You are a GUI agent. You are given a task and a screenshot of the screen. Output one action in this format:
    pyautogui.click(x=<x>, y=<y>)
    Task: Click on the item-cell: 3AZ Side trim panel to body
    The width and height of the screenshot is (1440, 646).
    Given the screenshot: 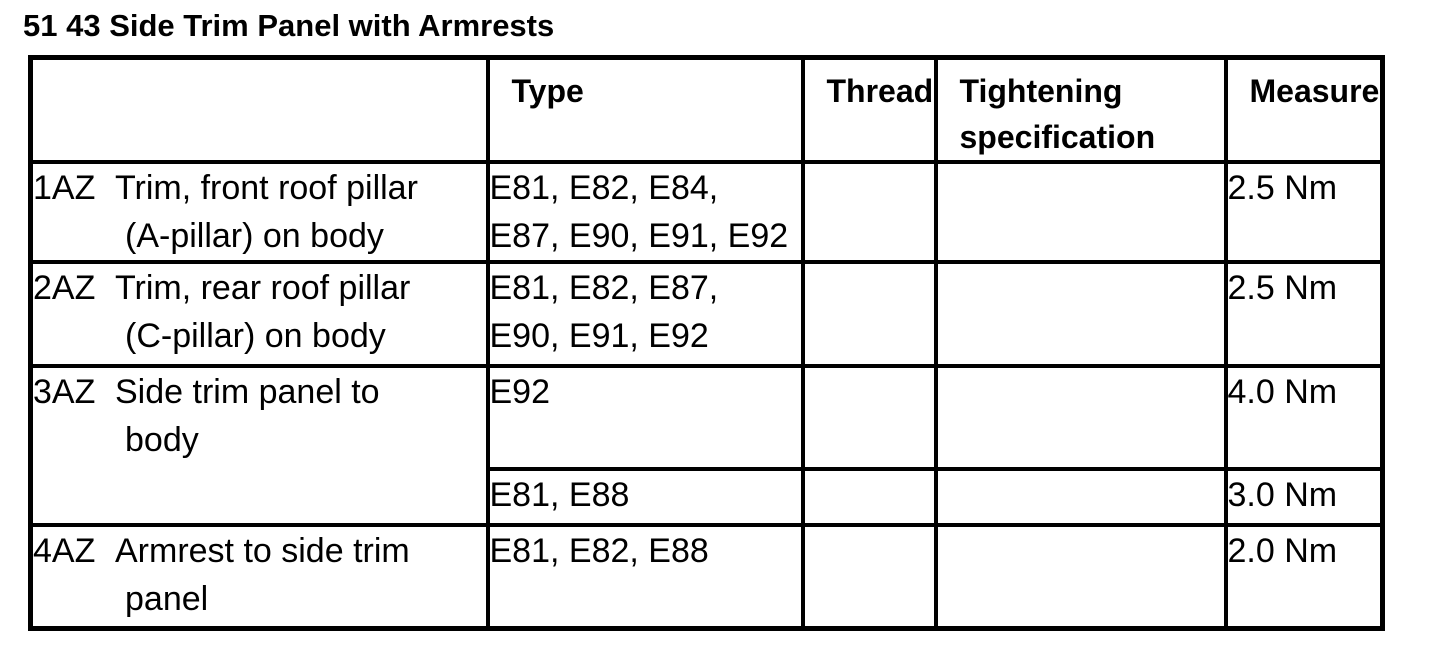 What is the action you would take?
    pyautogui.click(x=259, y=445)
    